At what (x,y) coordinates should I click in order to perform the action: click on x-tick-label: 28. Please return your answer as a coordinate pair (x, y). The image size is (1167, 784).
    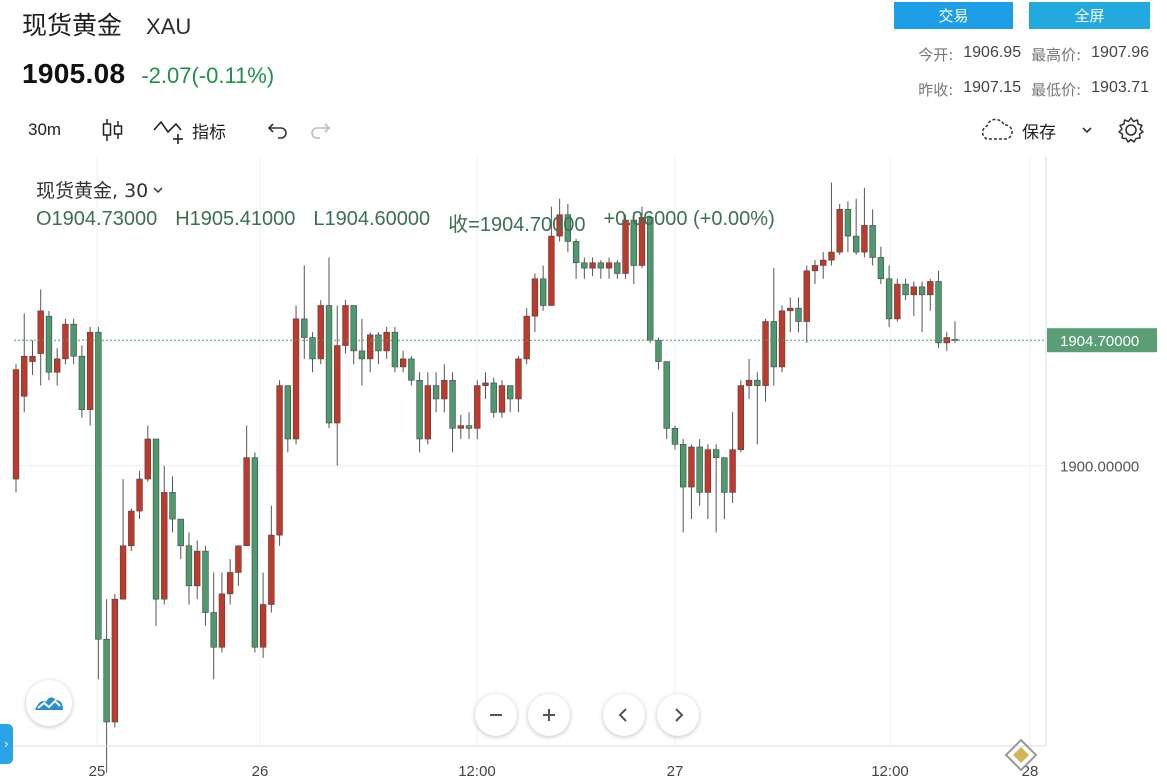
    Looking at the image, I should click on (1030, 771).